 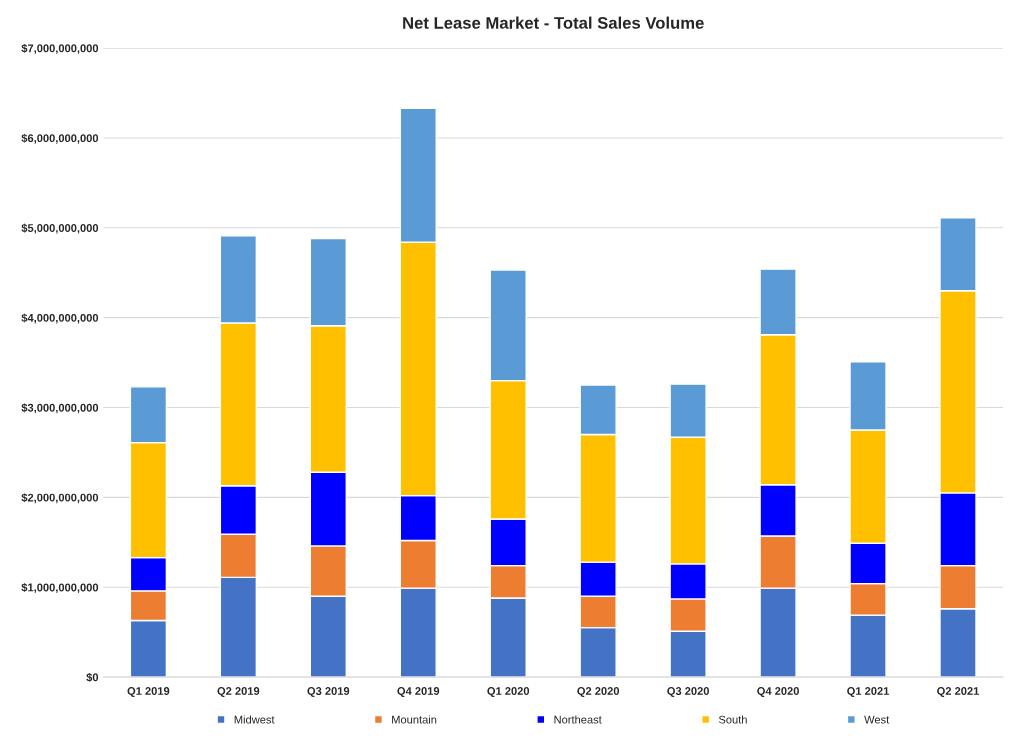 I want to click on legend-label: Mountain, so click(x=414, y=719).